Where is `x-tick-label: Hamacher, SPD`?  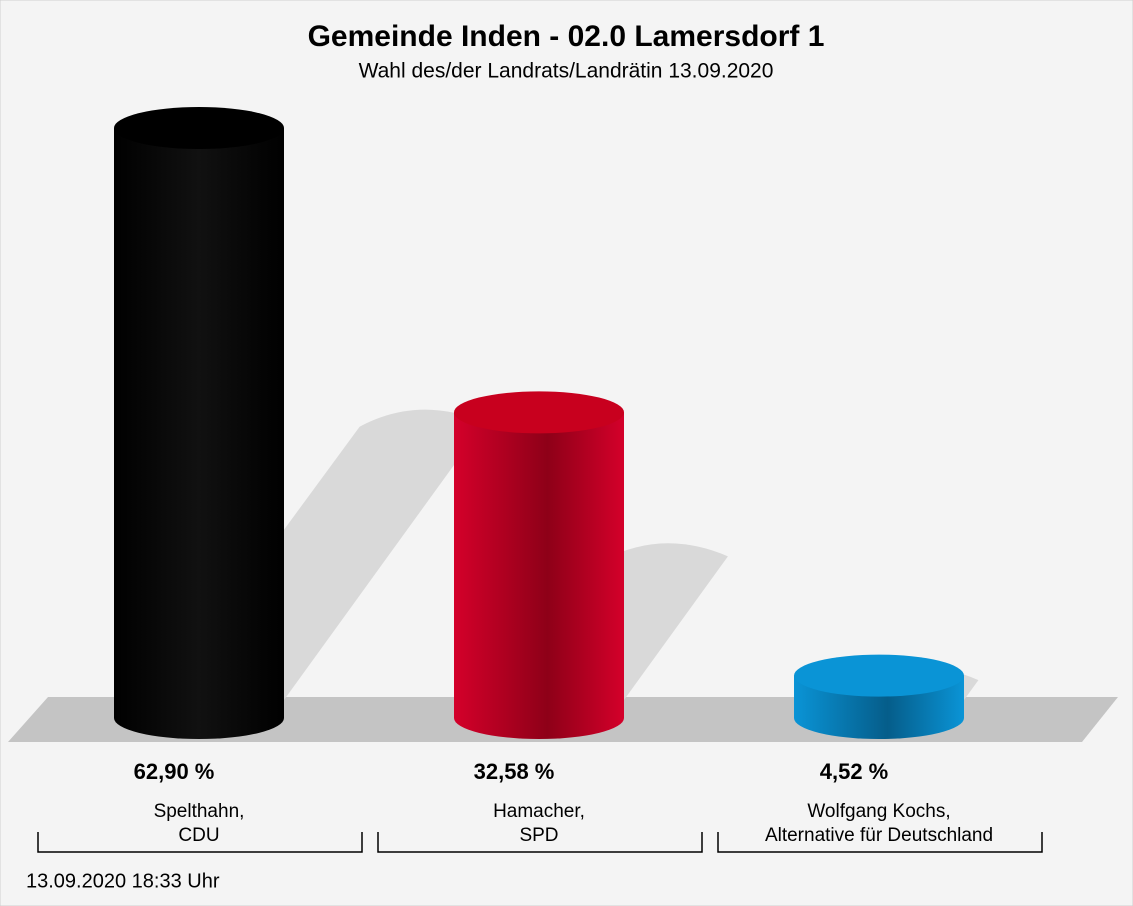 x-tick-label: Hamacher, SPD is located at coordinates (539, 823).